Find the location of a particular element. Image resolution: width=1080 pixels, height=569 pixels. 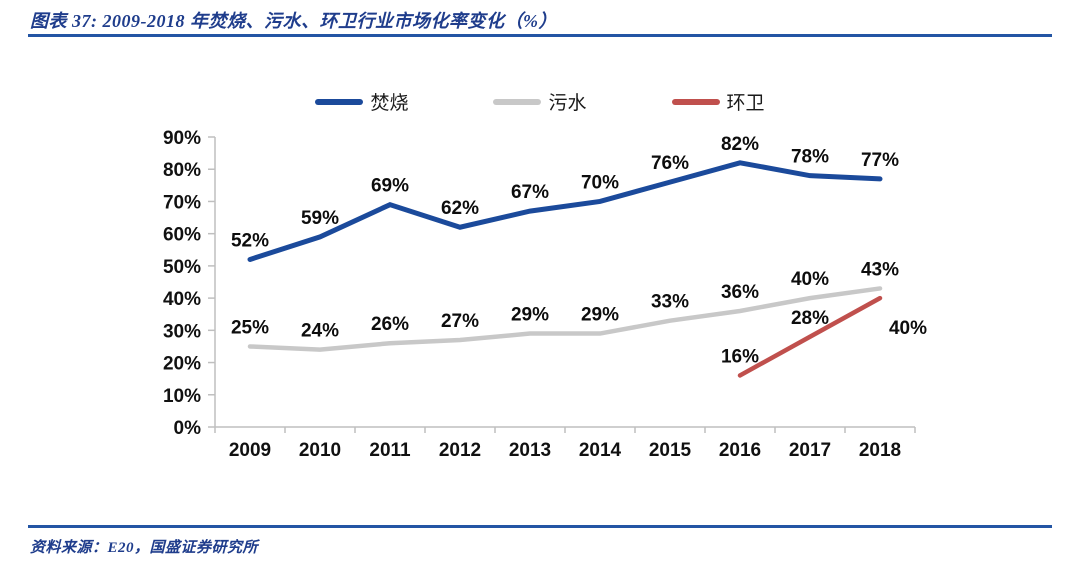

data-label-焚烧-2010: 59% is located at coordinates (320, 218).